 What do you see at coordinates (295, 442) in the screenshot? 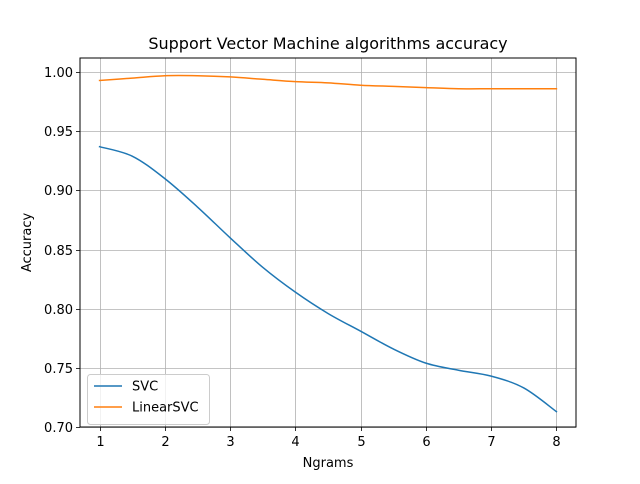
I see `x-tick-label: 4` at bounding box center [295, 442].